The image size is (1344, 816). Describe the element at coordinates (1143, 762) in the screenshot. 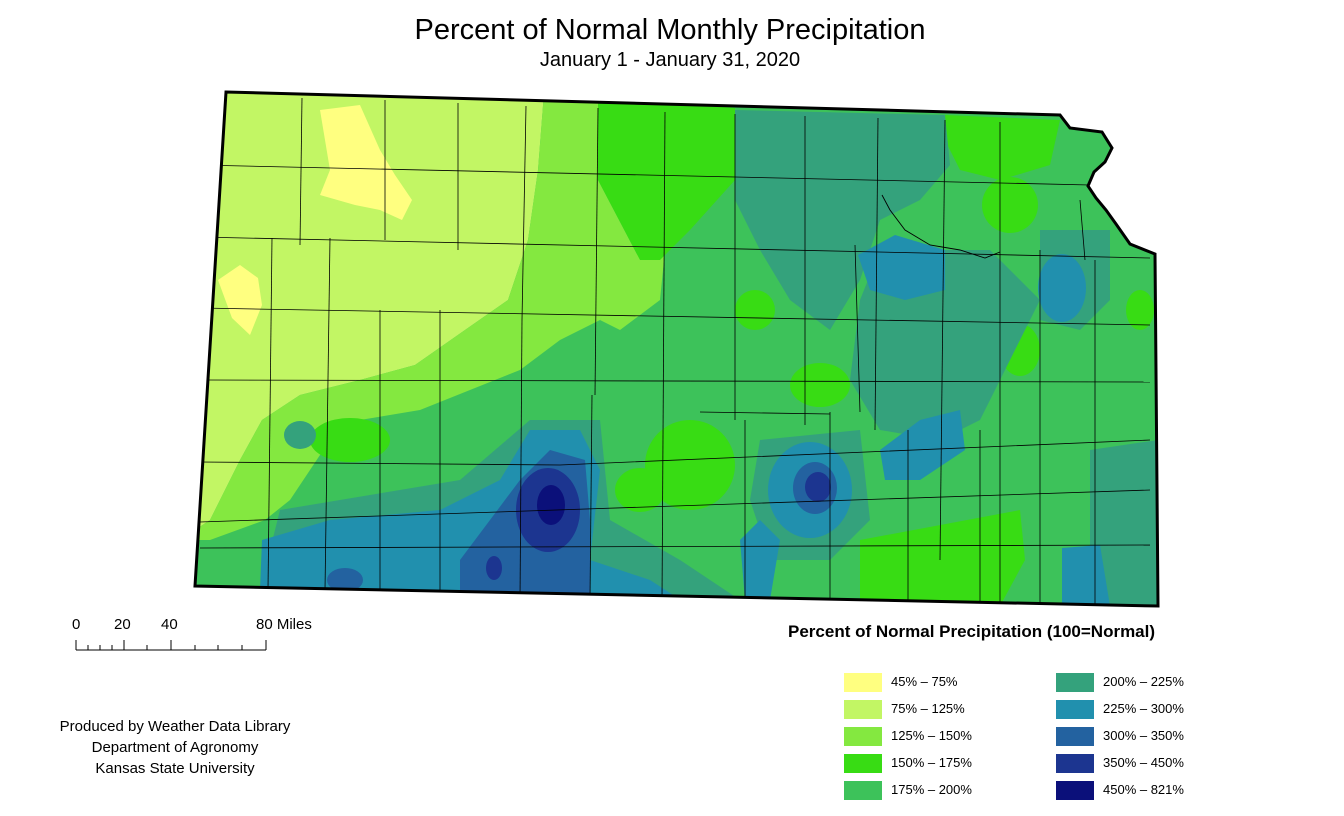

I see `legend-label: 350% – 450%` at that location.